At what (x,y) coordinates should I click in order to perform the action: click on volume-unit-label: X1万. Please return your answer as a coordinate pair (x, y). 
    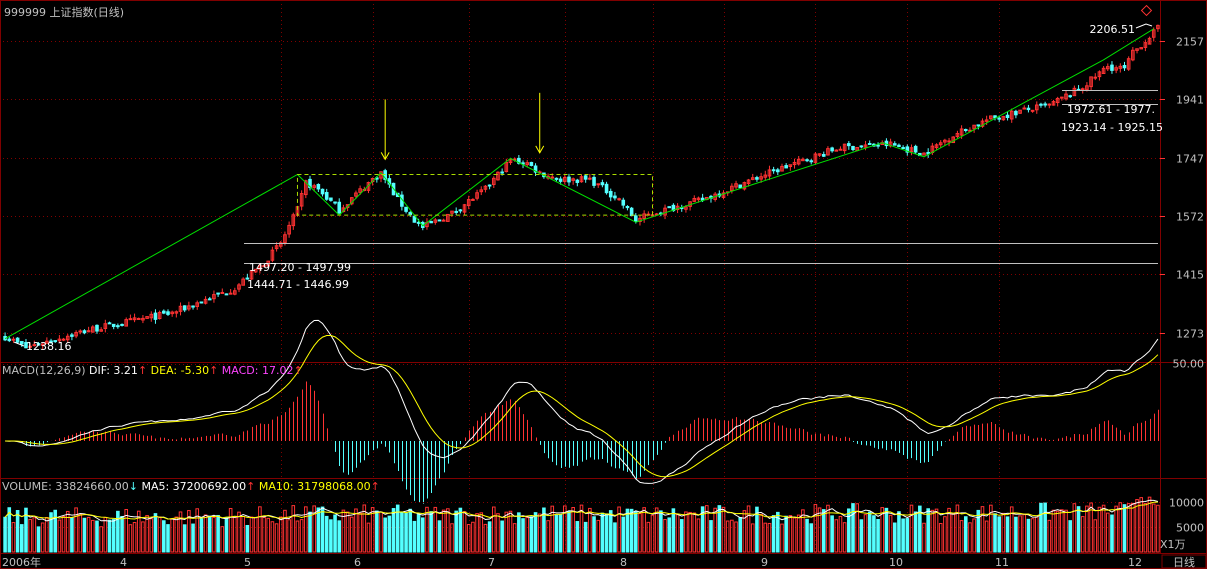
    Looking at the image, I should click on (1173, 544).